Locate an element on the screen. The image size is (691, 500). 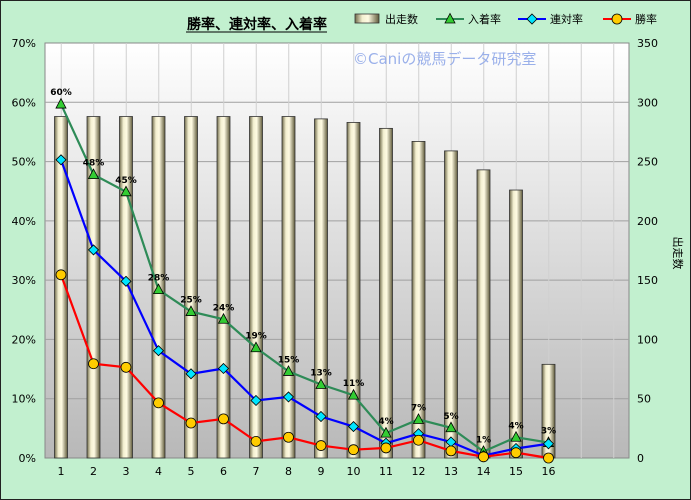
data-label: 15% is located at coordinates (289, 360).